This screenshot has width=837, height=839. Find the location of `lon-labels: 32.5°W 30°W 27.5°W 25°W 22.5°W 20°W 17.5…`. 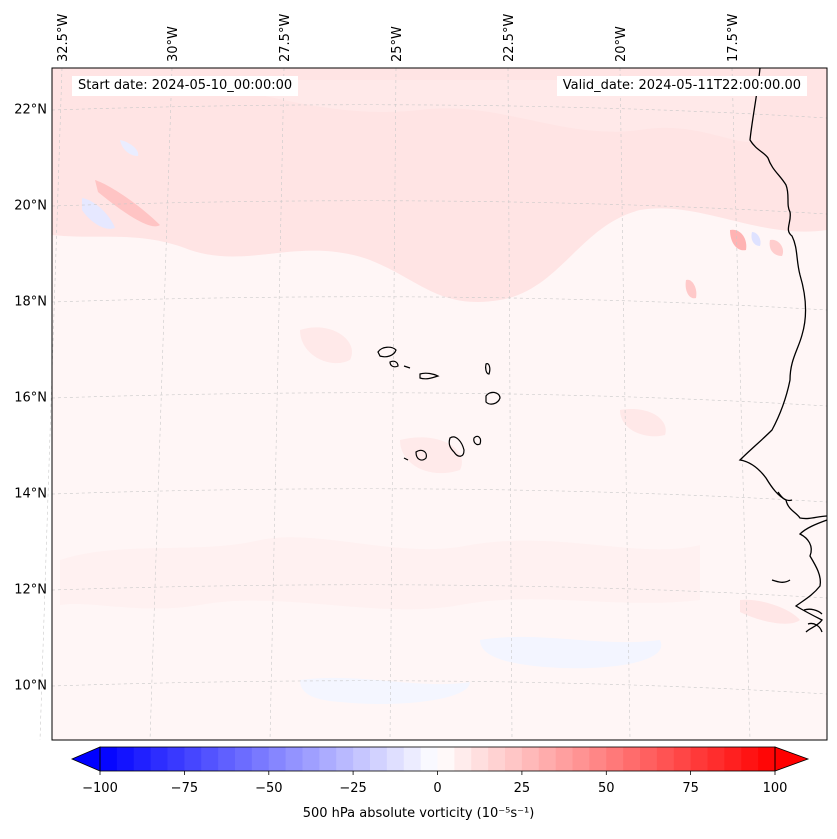

lon-labels: 32.5°W 30°W 27.5°W 25°W 22.5°W 20°W 17.5… is located at coordinates (398, 38).